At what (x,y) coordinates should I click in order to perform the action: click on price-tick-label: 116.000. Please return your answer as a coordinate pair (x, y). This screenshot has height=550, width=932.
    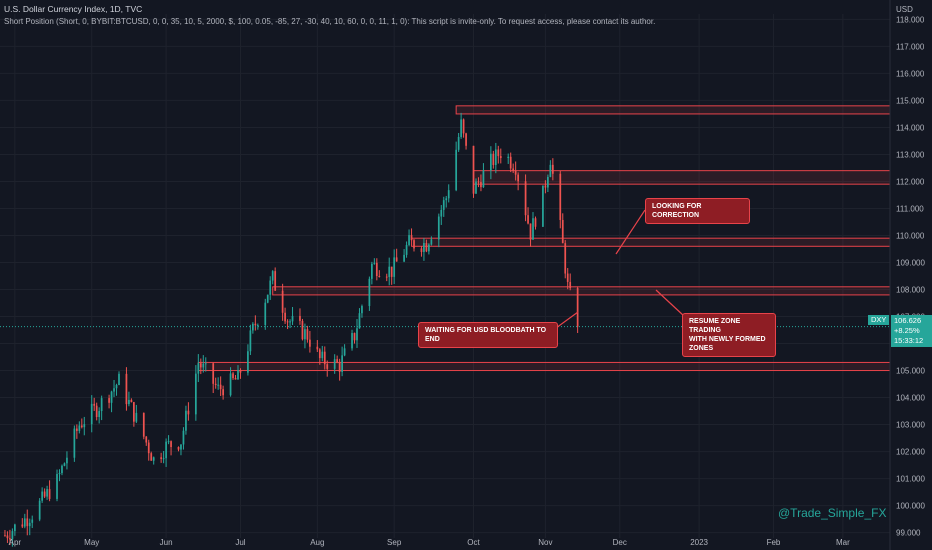
    Looking at the image, I should click on (910, 73).